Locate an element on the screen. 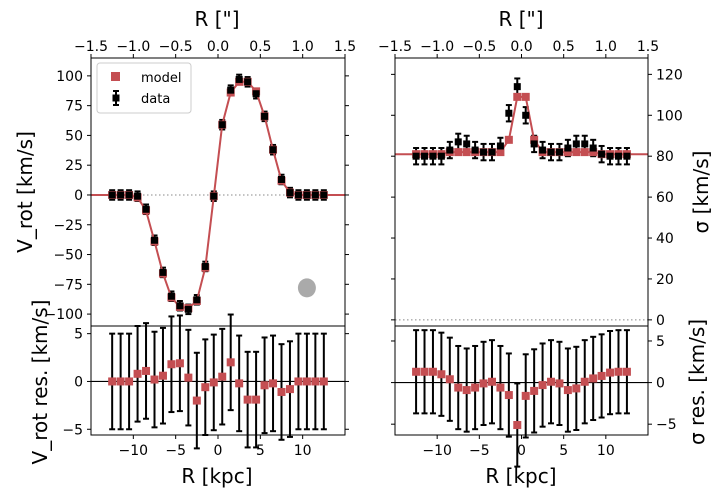 This screenshot has width=720, height=489. xlabel-left: R [kpc] is located at coordinates (216, 476).